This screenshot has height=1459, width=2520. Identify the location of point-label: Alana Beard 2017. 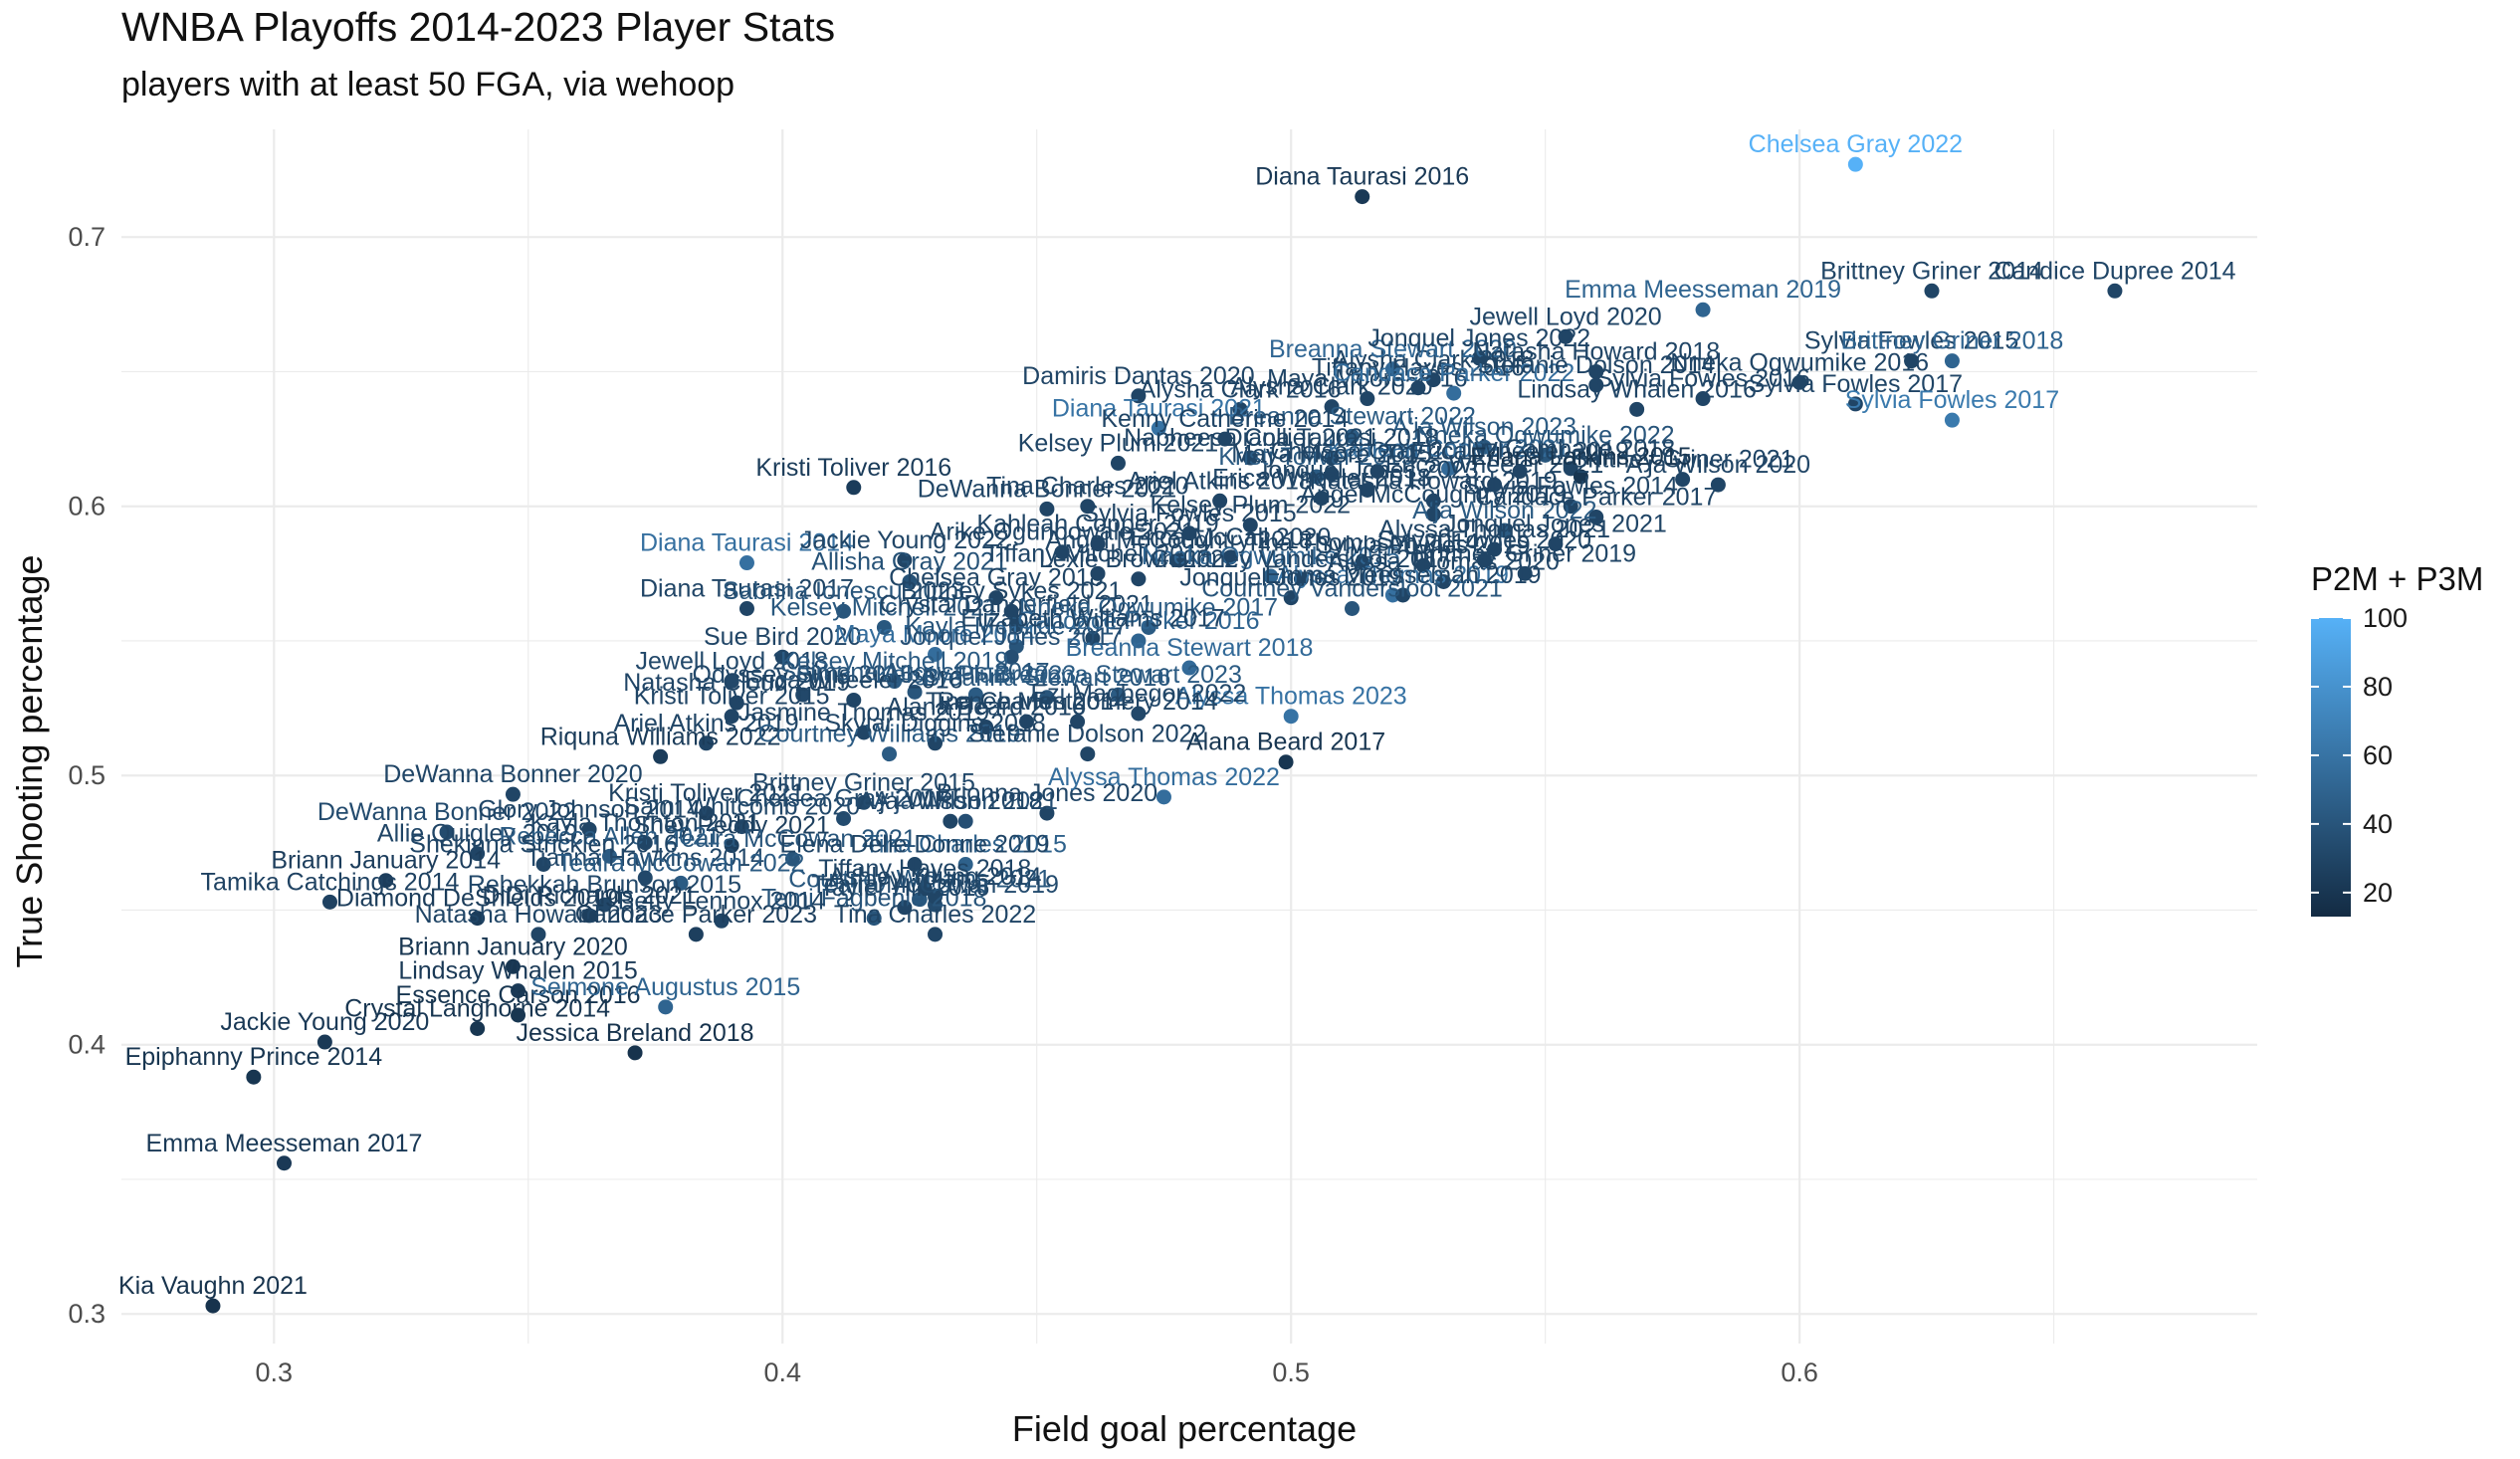
(1285, 742).